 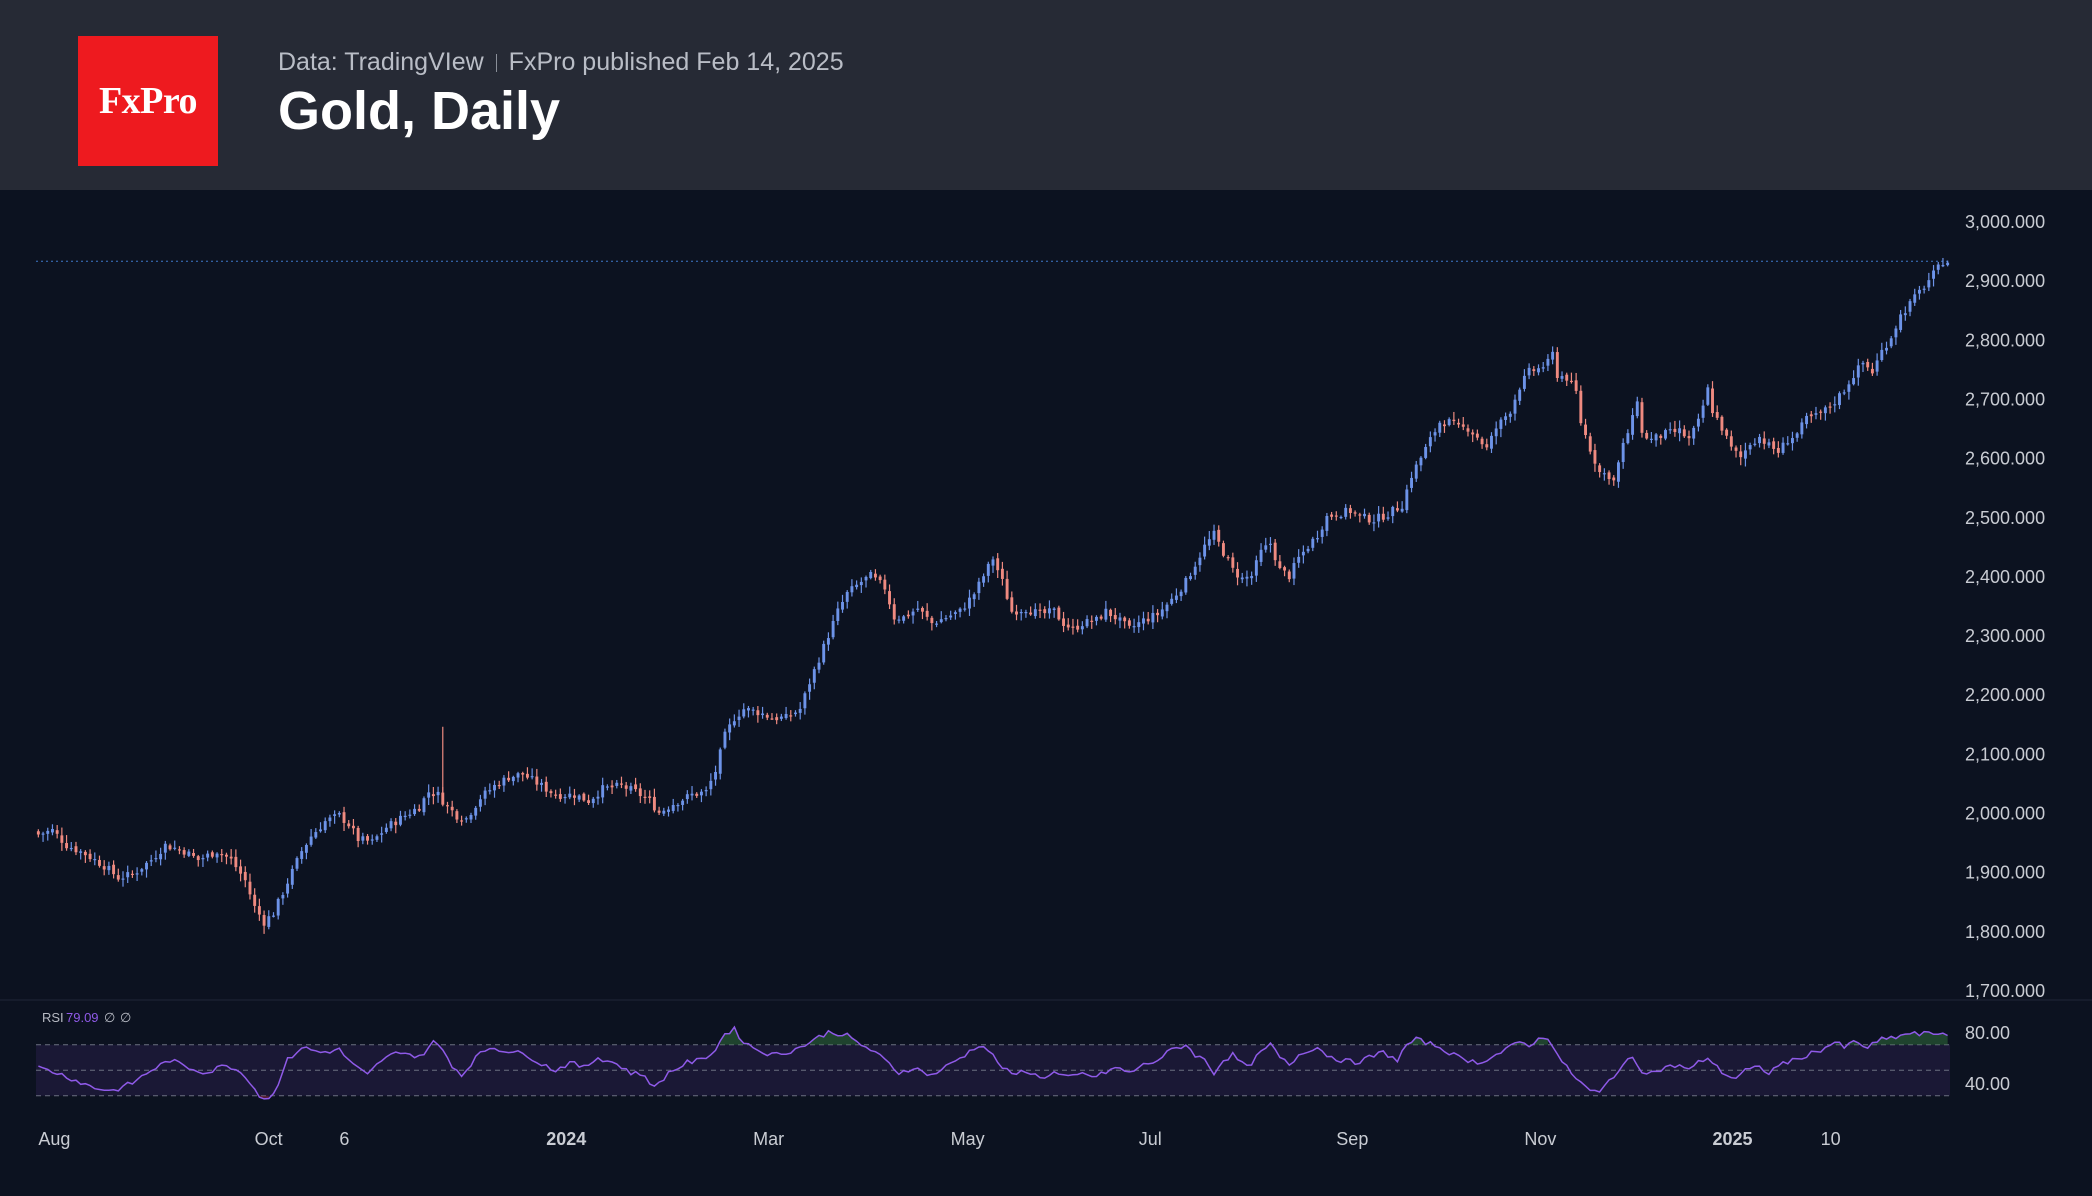 What do you see at coordinates (2005, 932) in the screenshot?
I see `price-tick-label: 1,800.000` at bounding box center [2005, 932].